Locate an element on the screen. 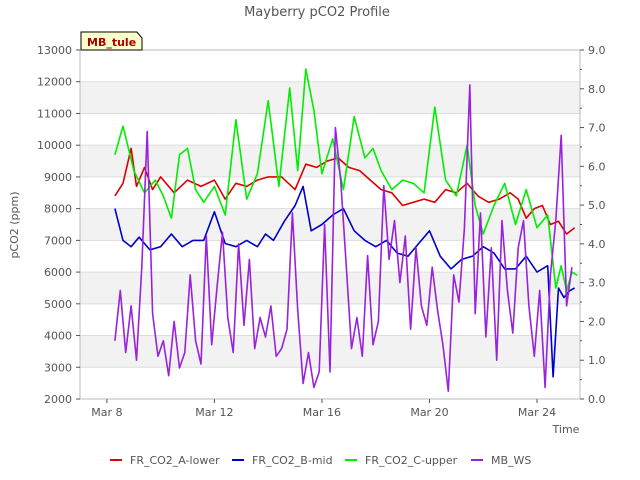 The height and width of the screenshot is (480, 640). site-badge-label: MB_tule is located at coordinates (111, 42).